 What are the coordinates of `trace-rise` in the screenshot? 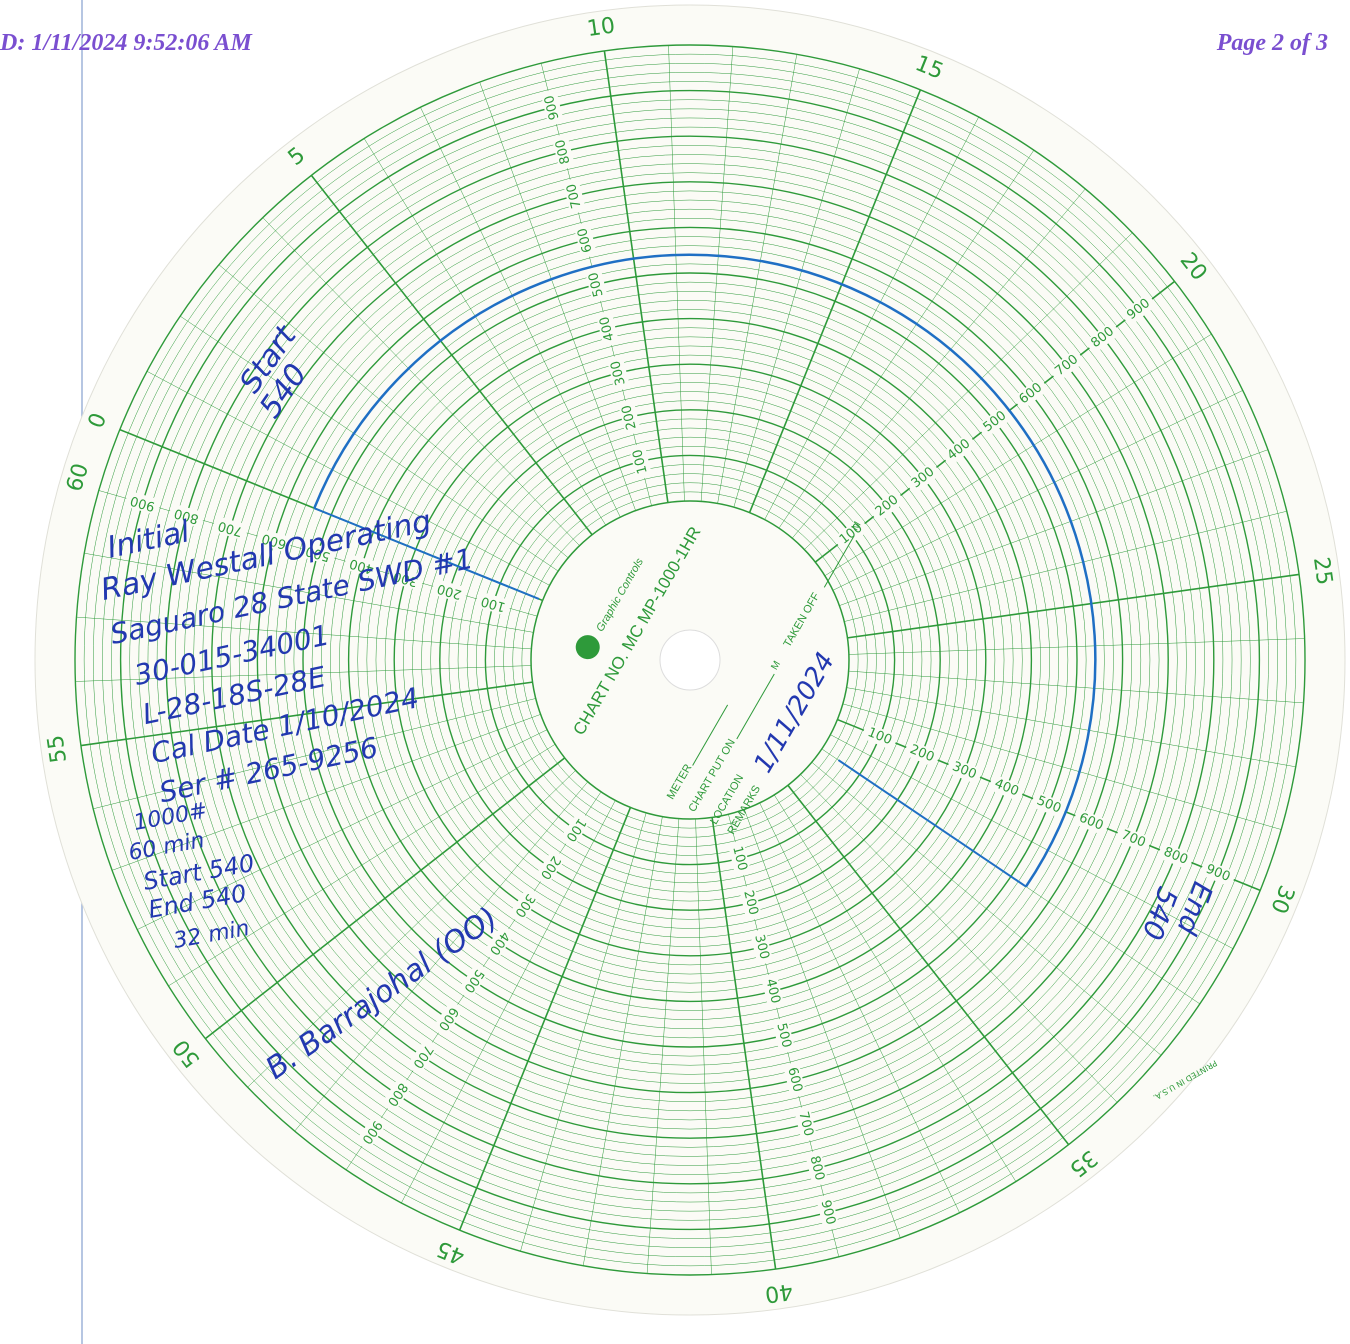 It's located at (426, 553).